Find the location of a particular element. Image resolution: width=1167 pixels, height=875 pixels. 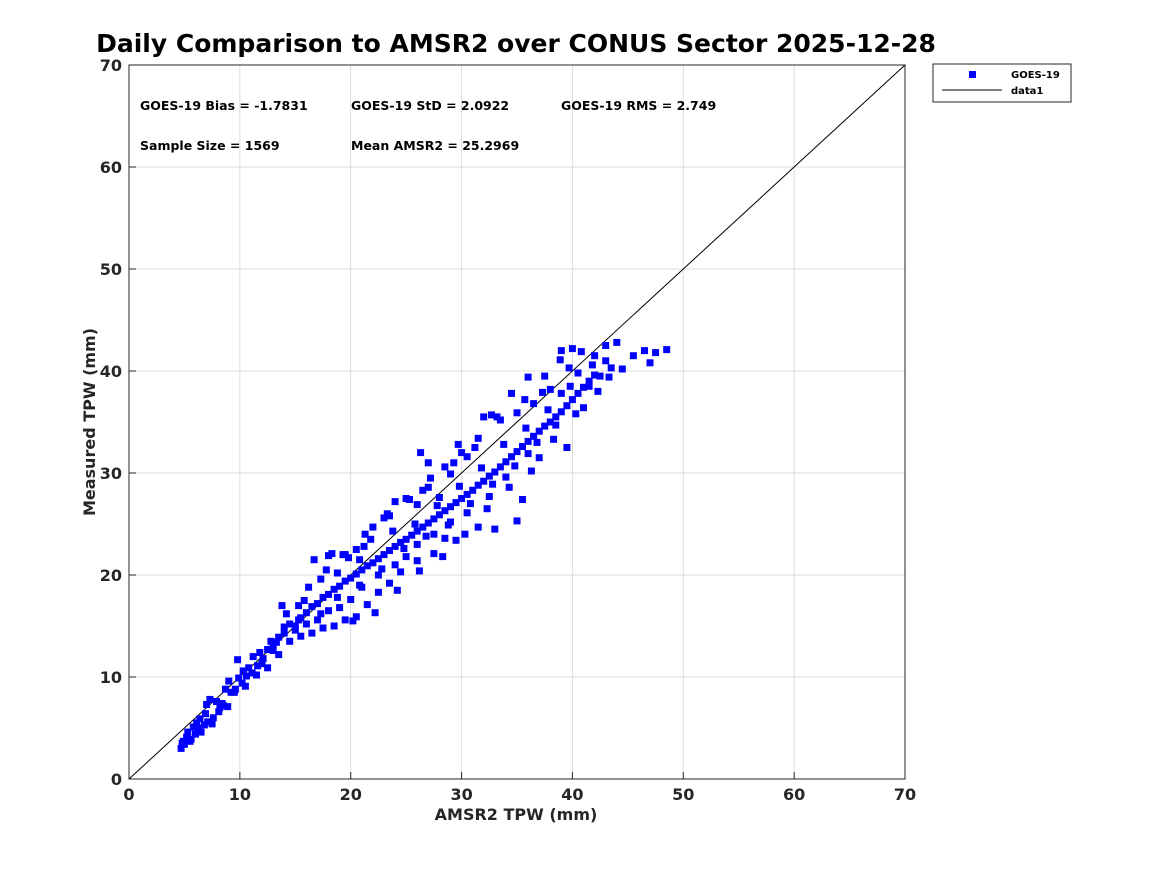

y-tick-label: 10 is located at coordinates (111, 677).